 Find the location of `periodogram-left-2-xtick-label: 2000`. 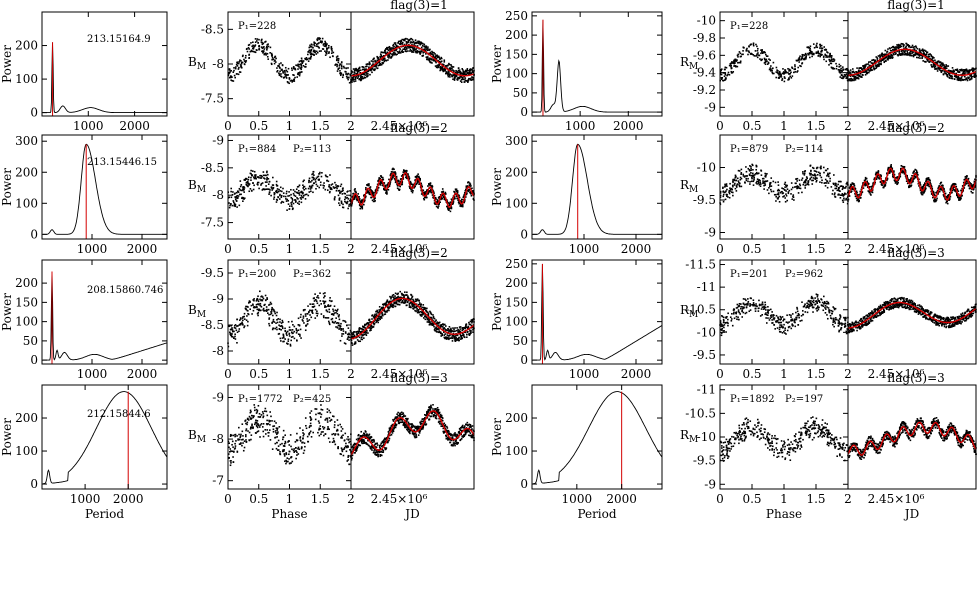

periodogram-left-2-xtick-label: 2000 is located at coordinates (142, 374).